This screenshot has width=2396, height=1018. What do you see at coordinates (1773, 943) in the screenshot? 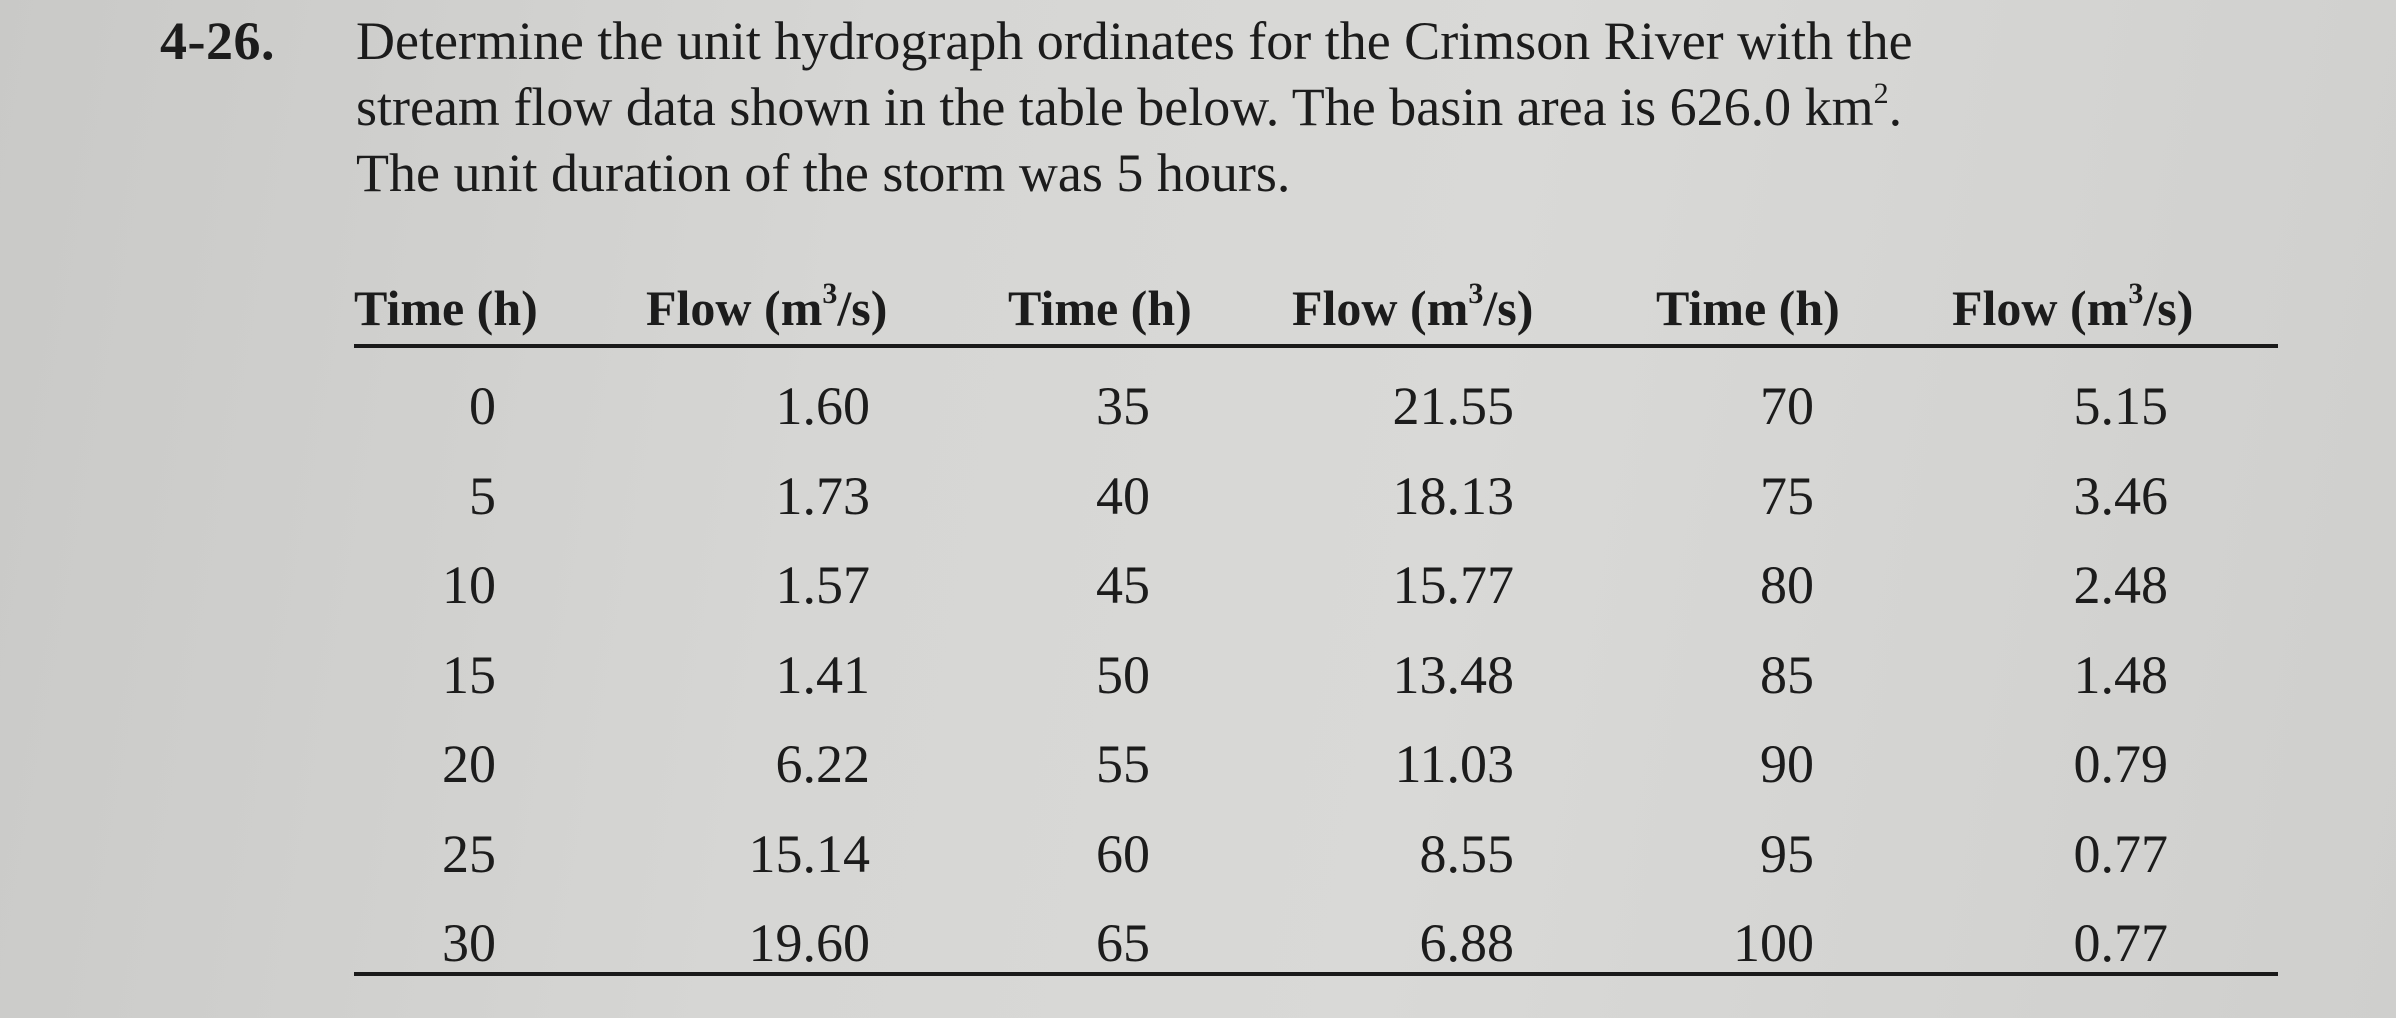
I see `time-cell: 100` at bounding box center [1773, 943].